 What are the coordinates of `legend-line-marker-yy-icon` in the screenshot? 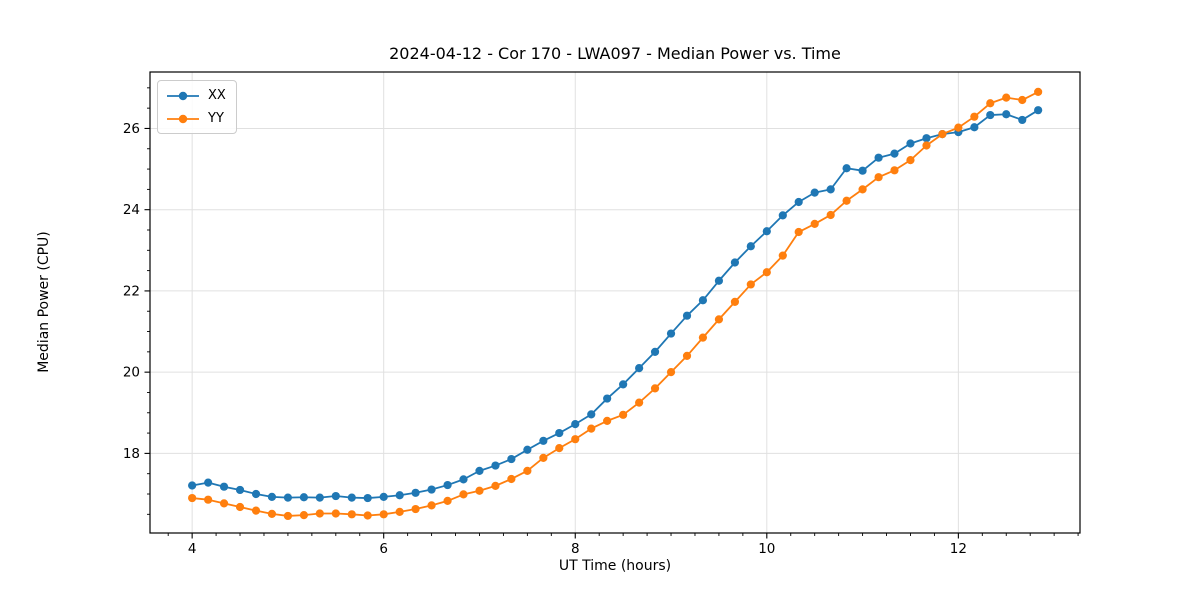 It's located at (183, 118).